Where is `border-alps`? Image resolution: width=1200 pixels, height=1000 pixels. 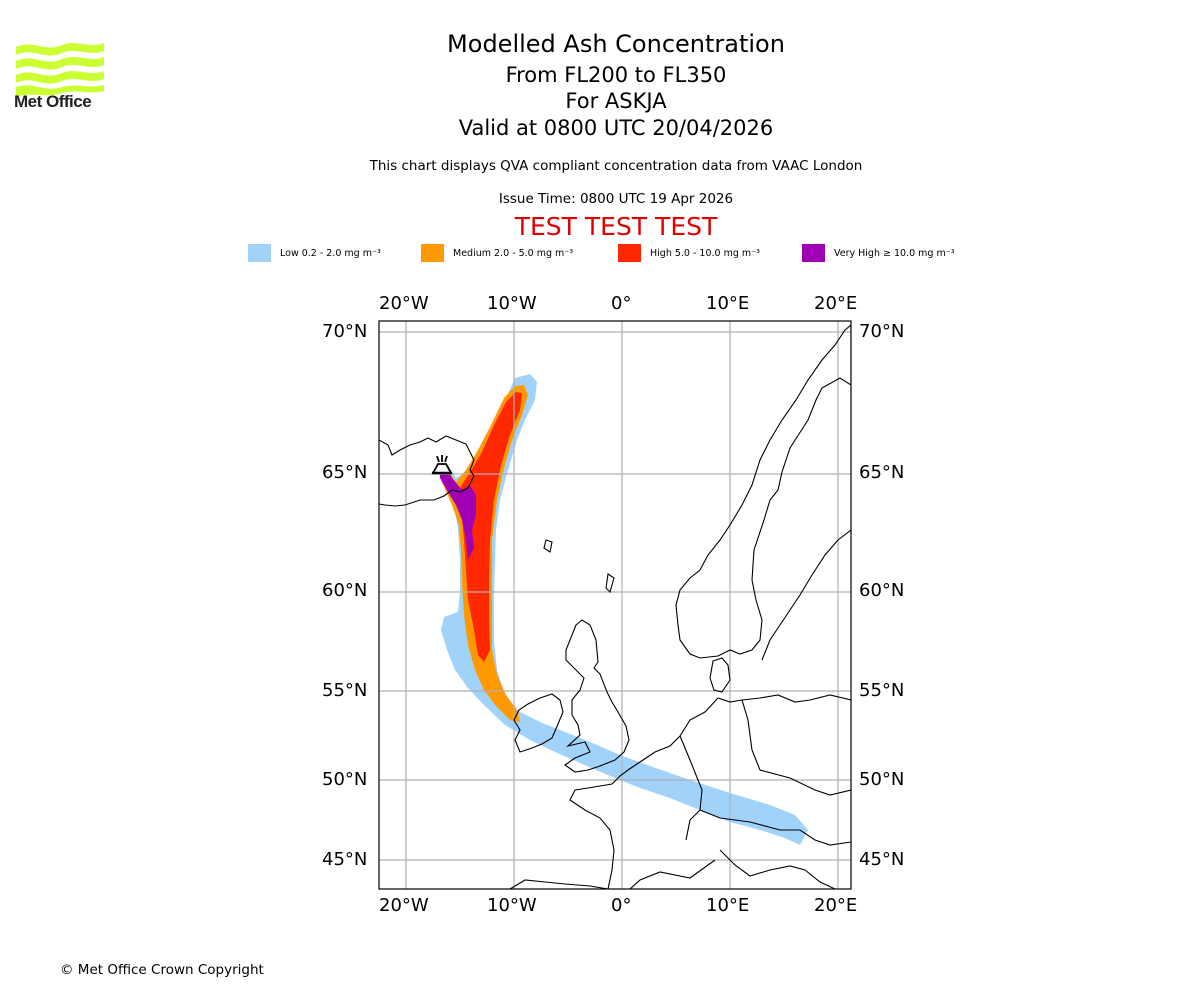 border-alps is located at coordinates (775, 827).